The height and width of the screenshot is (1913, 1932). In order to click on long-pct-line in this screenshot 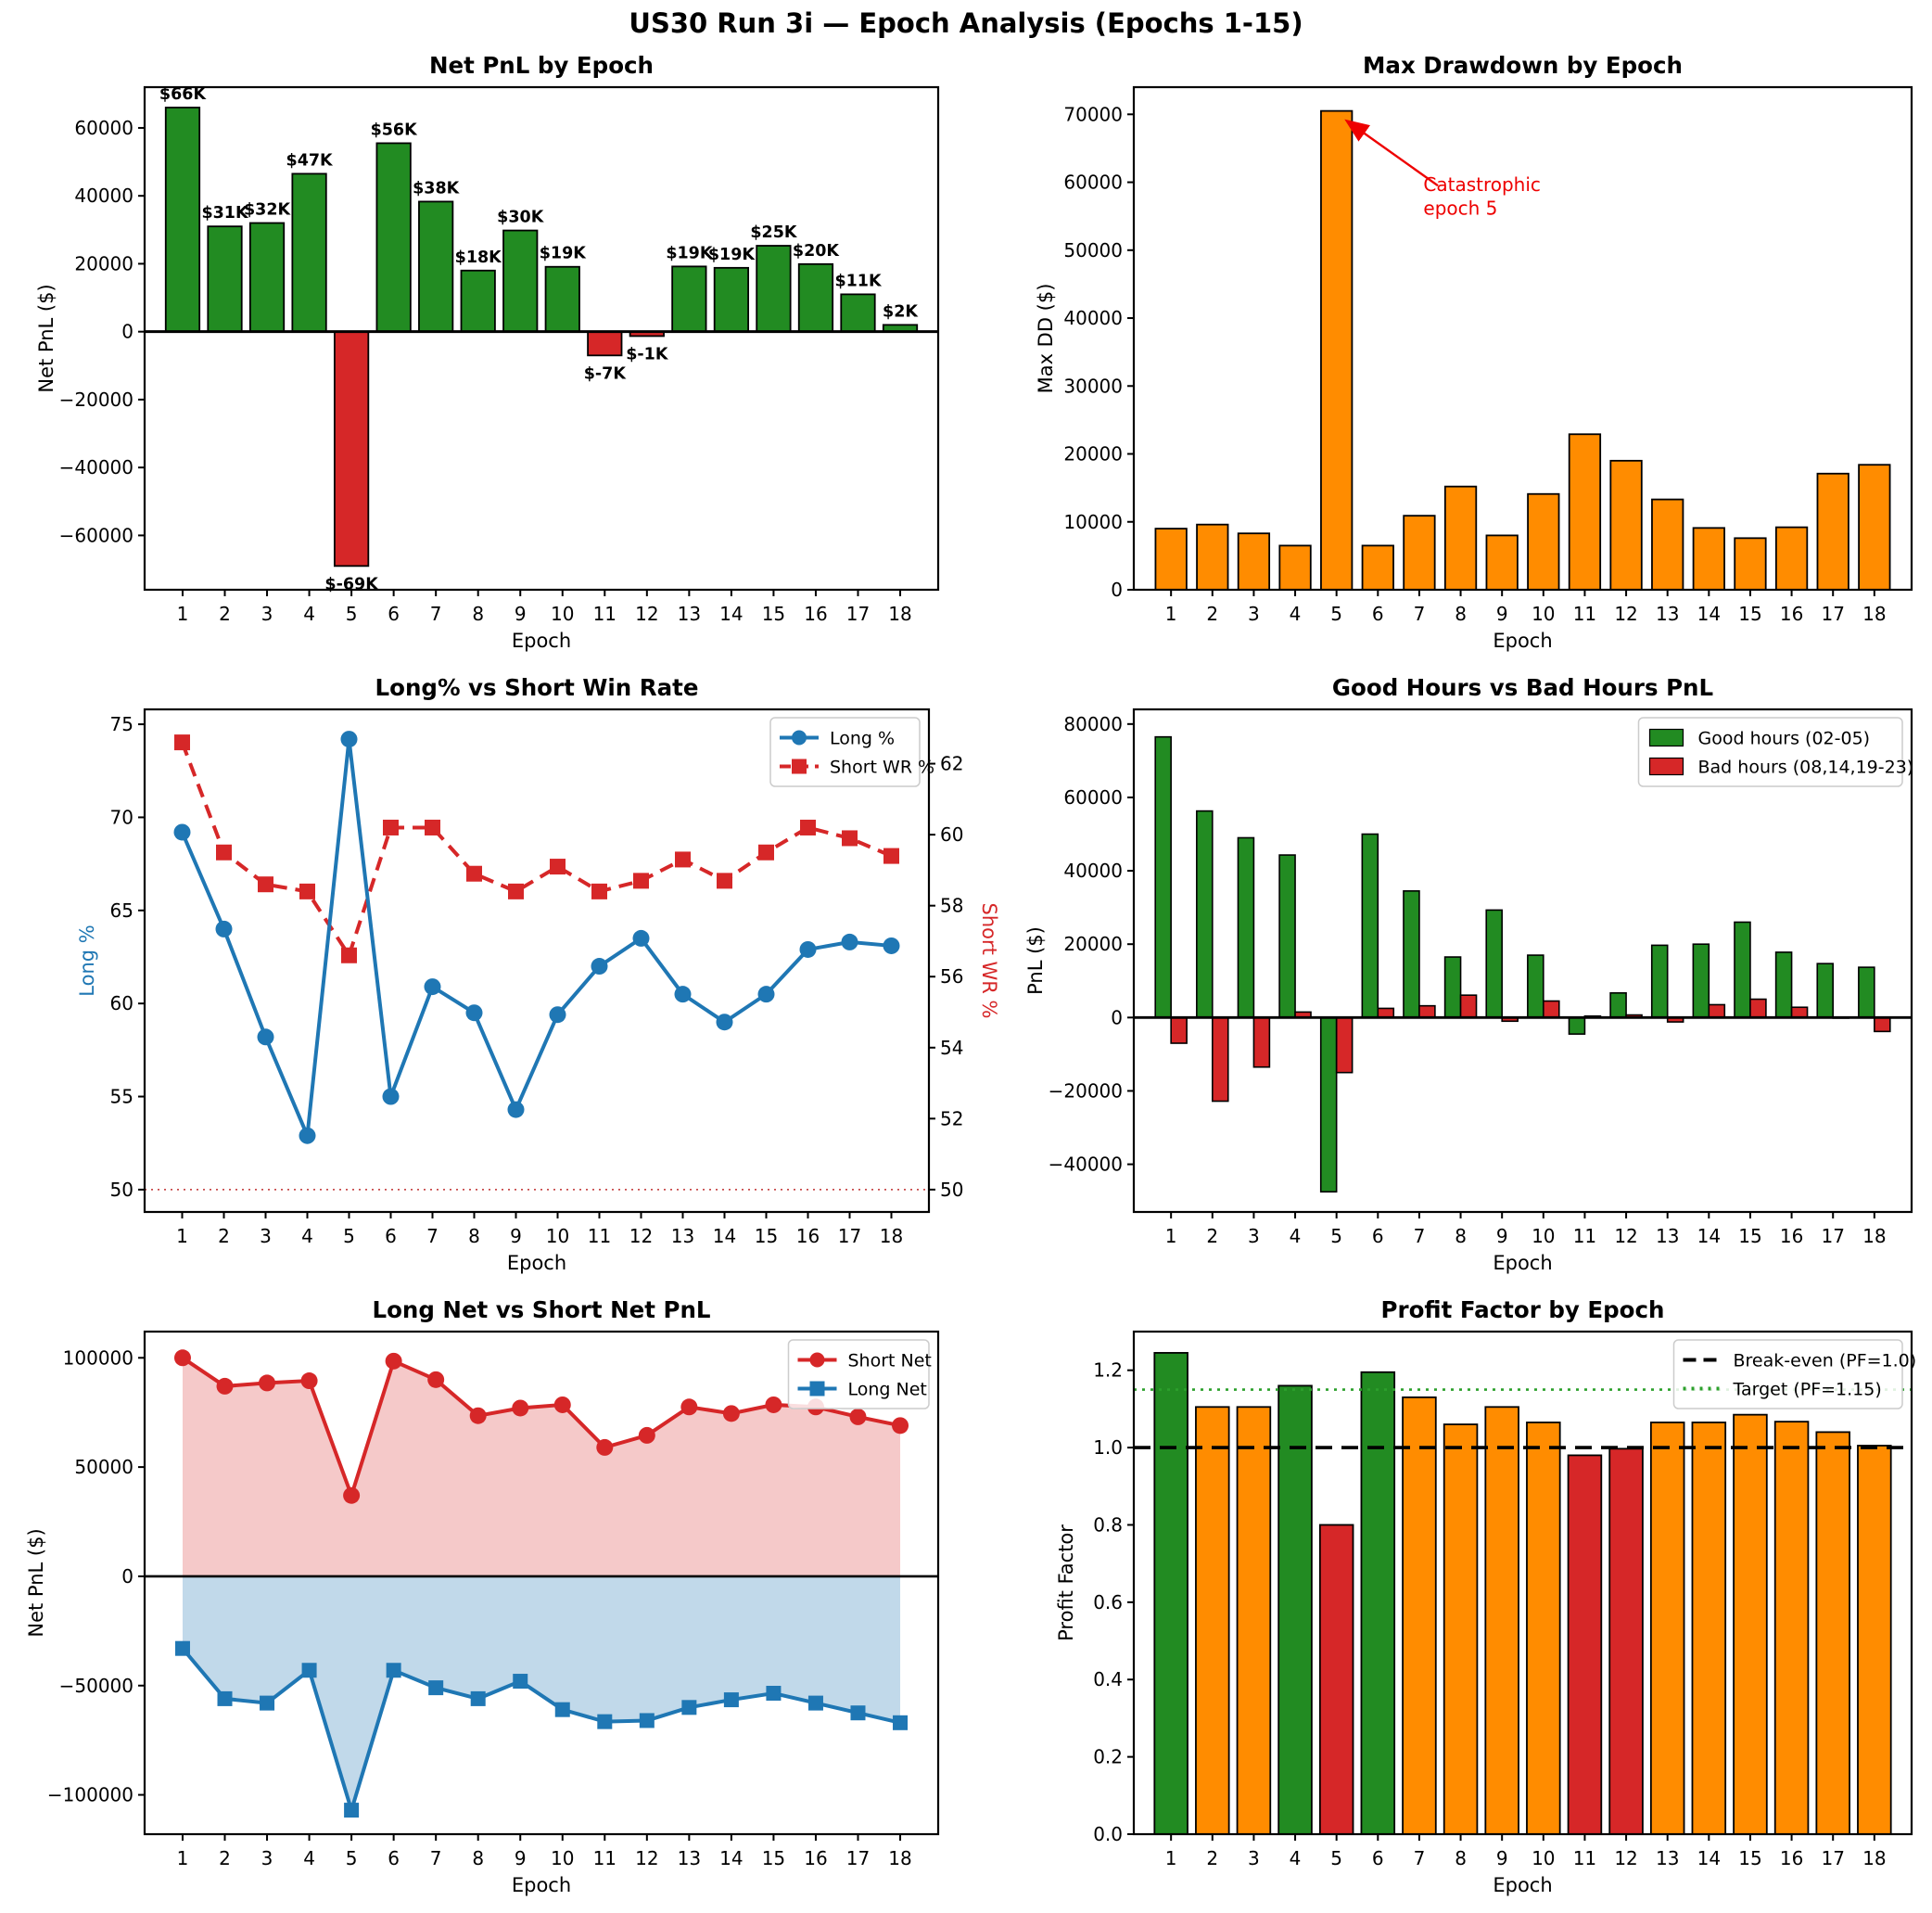, I will do `click(536, 937)`.